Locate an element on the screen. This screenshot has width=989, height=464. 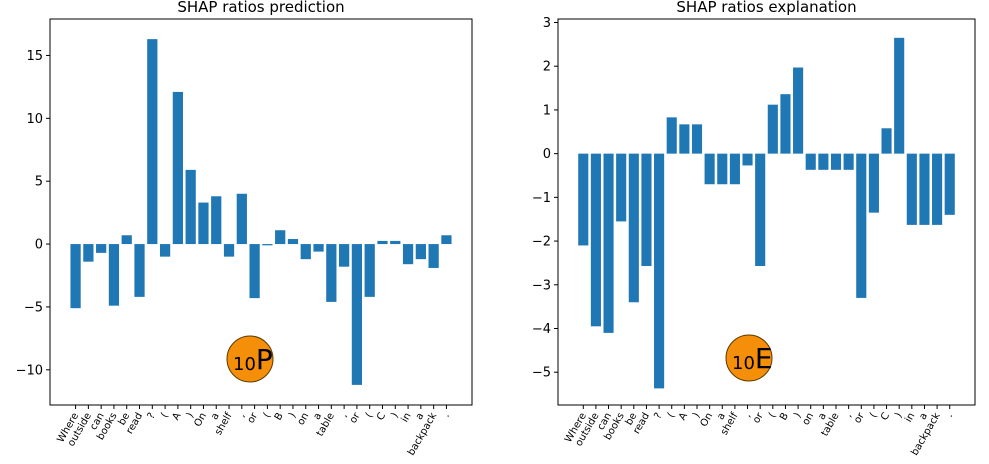
chart-title: SHAP ratios prediction is located at coordinates (260, 8).